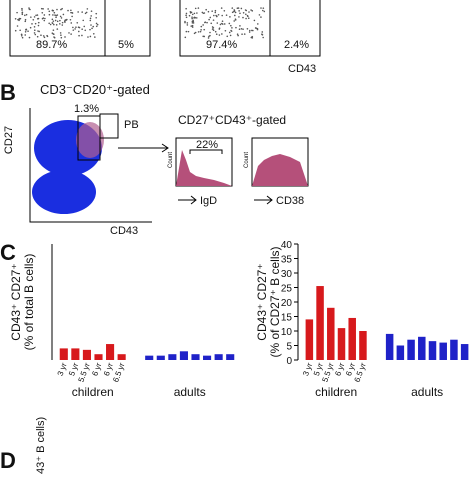 The image size is (474, 479). What do you see at coordinates (143, 148) in the screenshot?
I see `arrow` at bounding box center [143, 148].